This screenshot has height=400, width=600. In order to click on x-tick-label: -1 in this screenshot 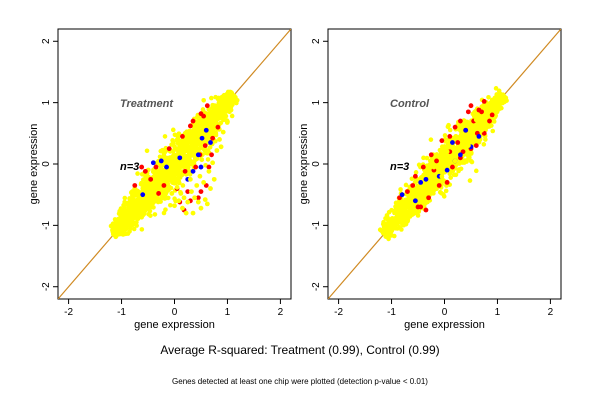, I will do `click(121, 312)`.